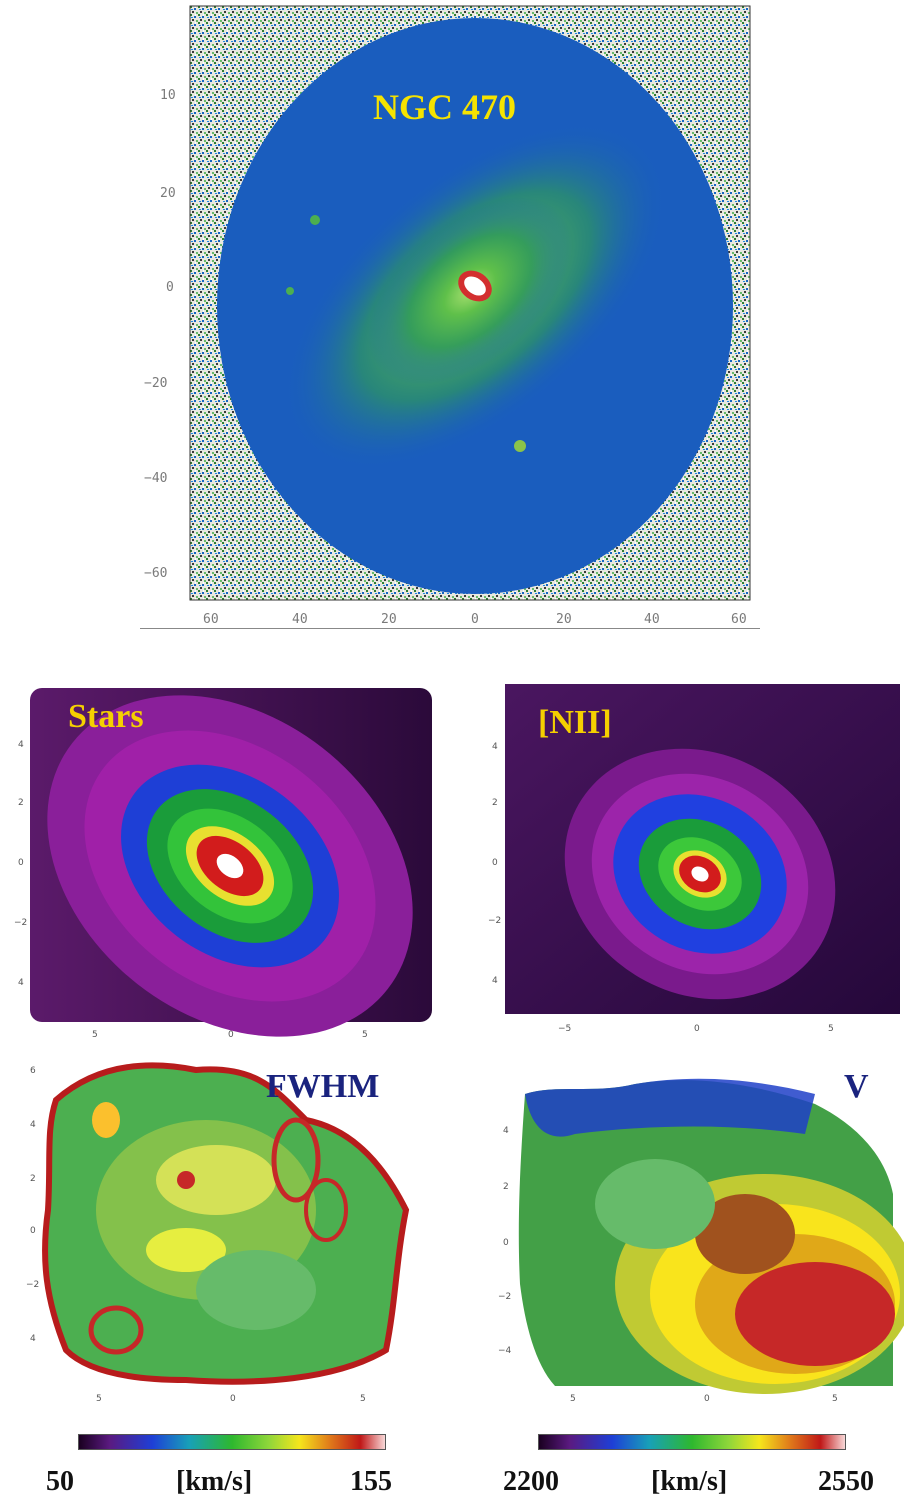 The height and width of the screenshot is (1505, 904). I want to click on v-panel-title: V, so click(856, 1086).